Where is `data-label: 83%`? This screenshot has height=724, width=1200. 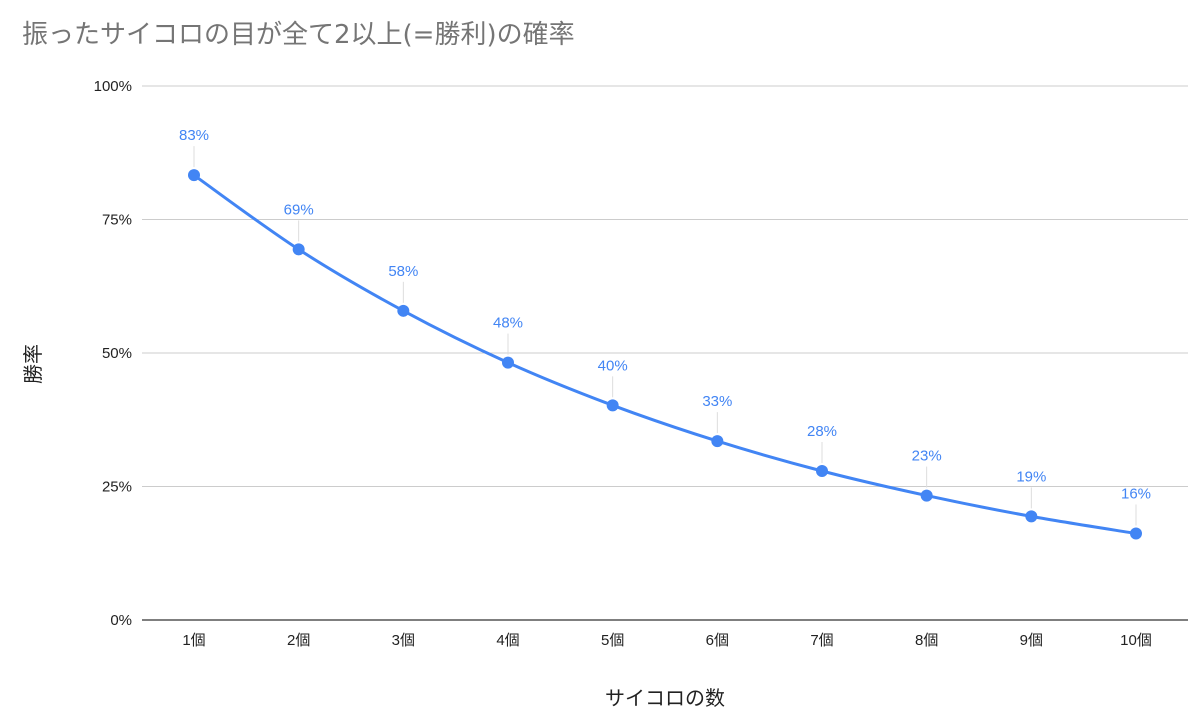 data-label: 83% is located at coordinates (194, 135).